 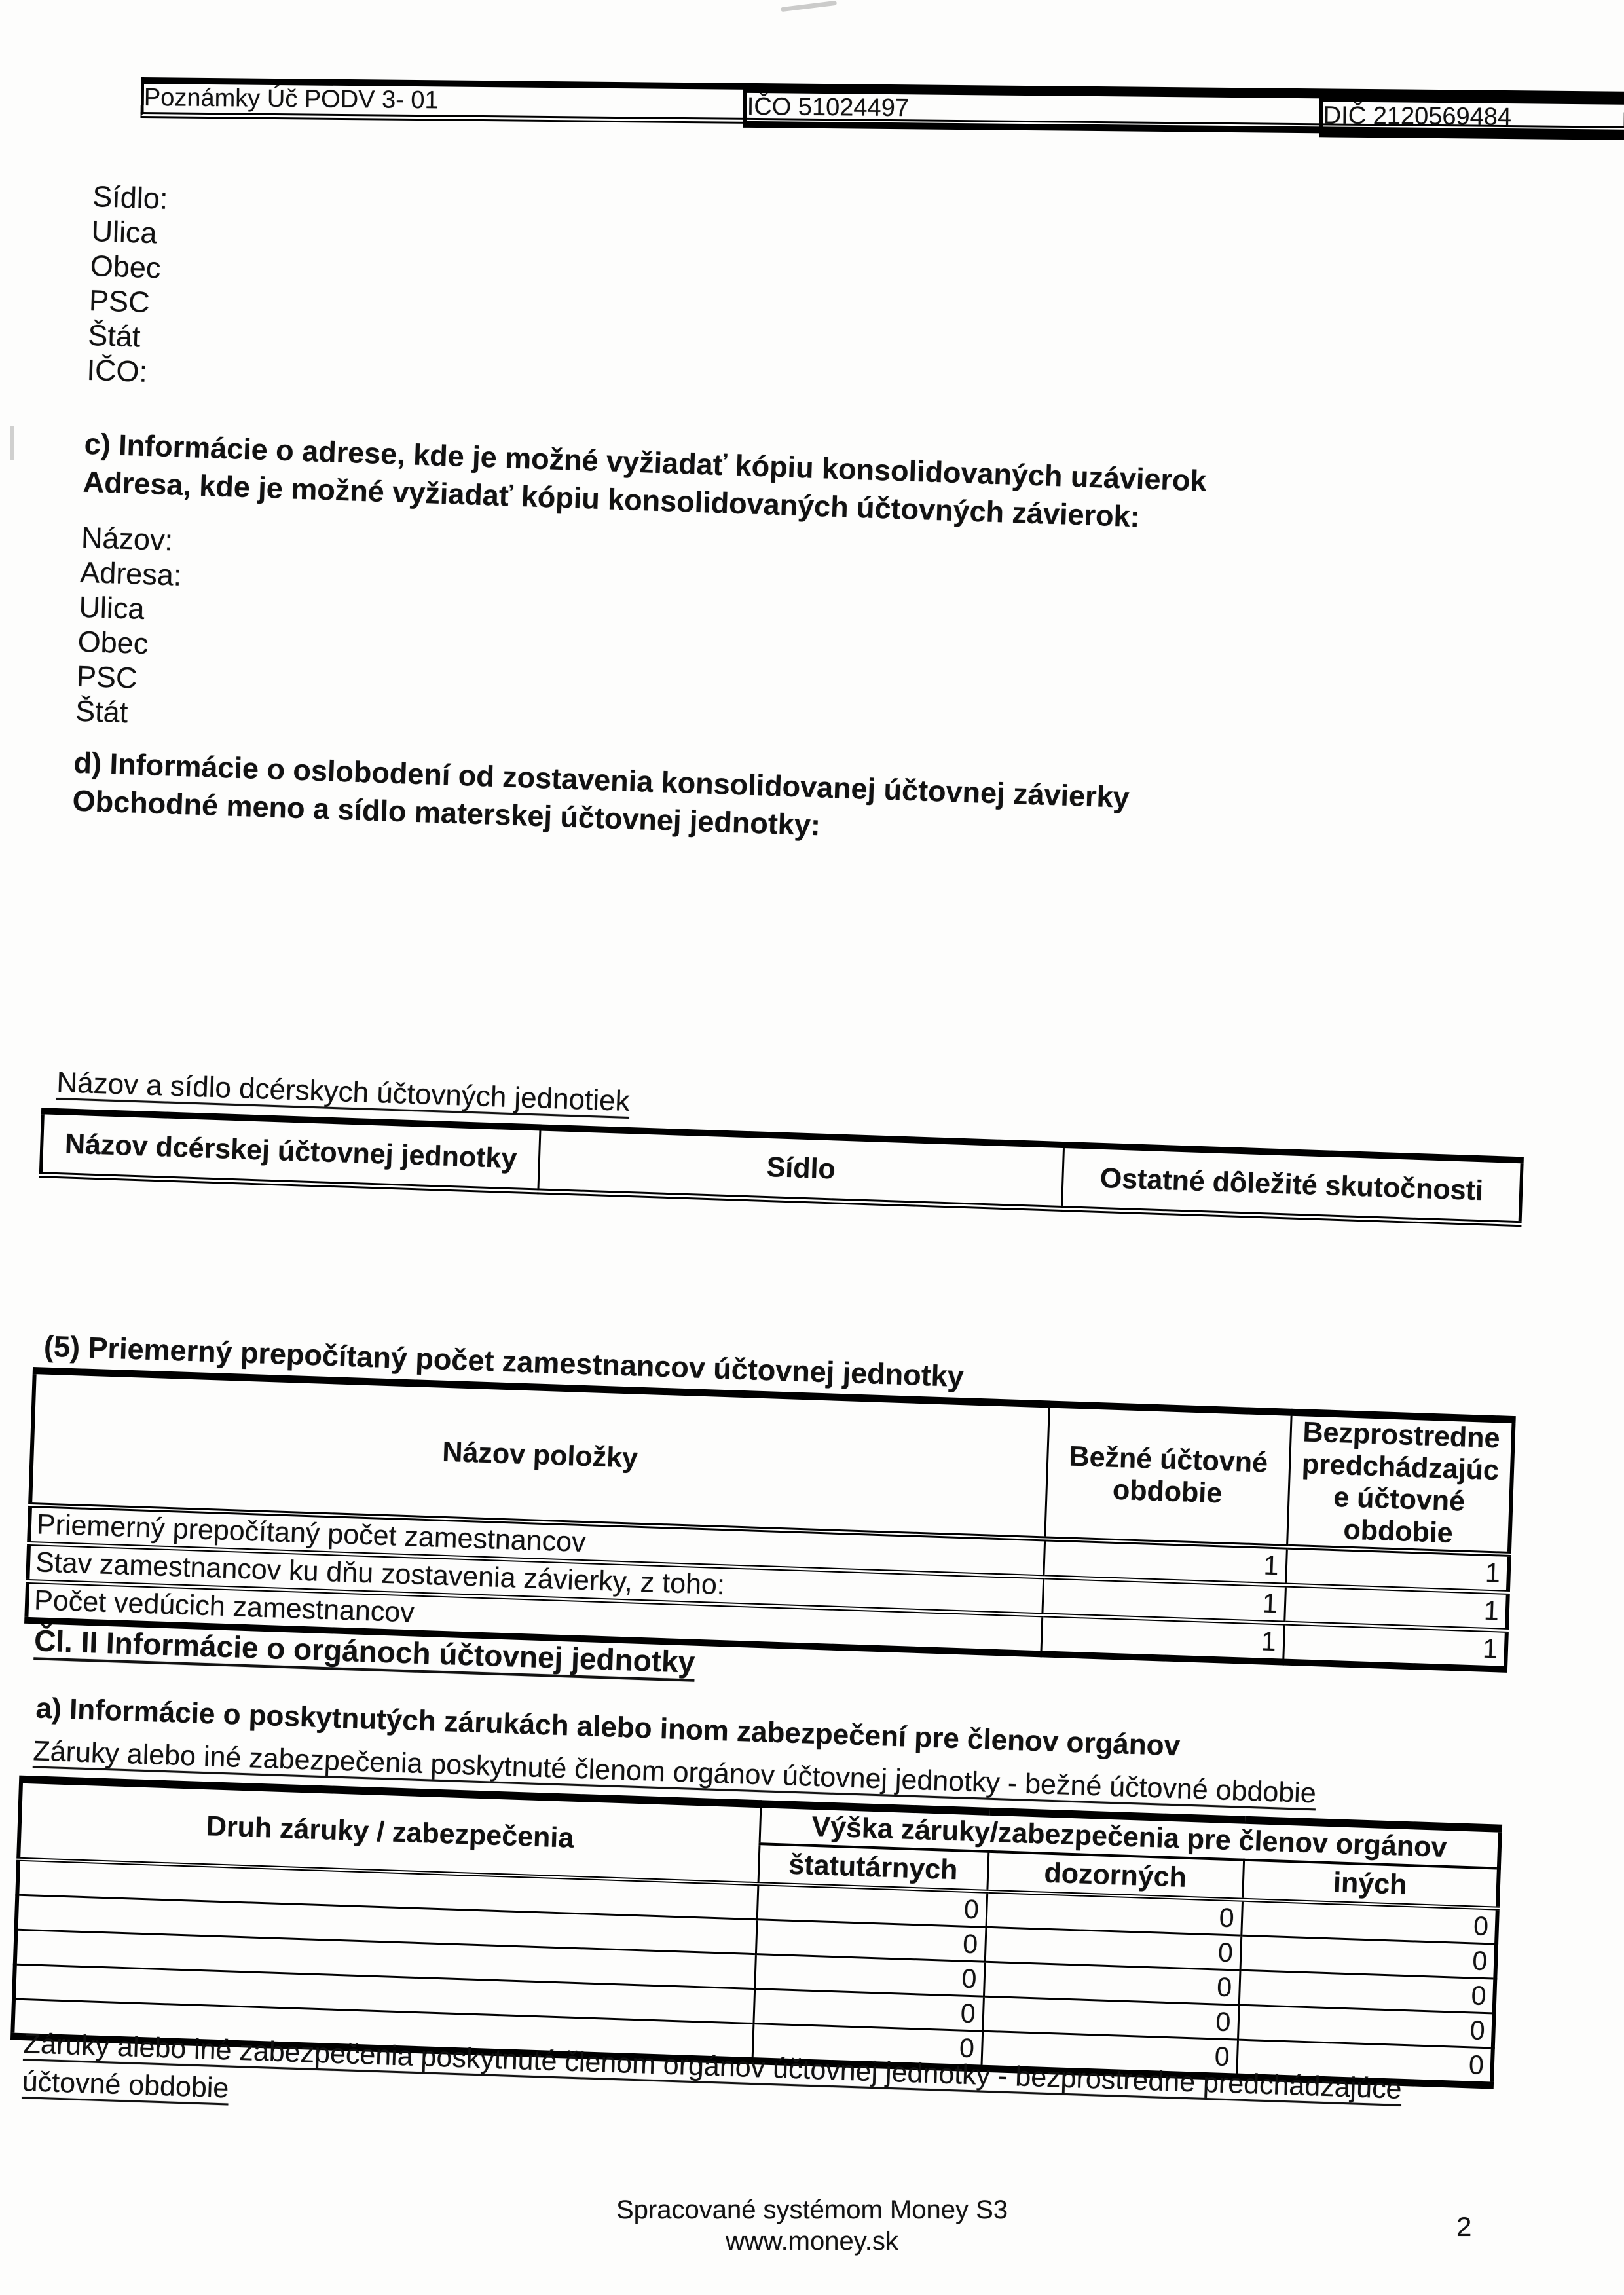 I want to click on office-line-sidlo: Sídlo:, so click(x=130, y=197).